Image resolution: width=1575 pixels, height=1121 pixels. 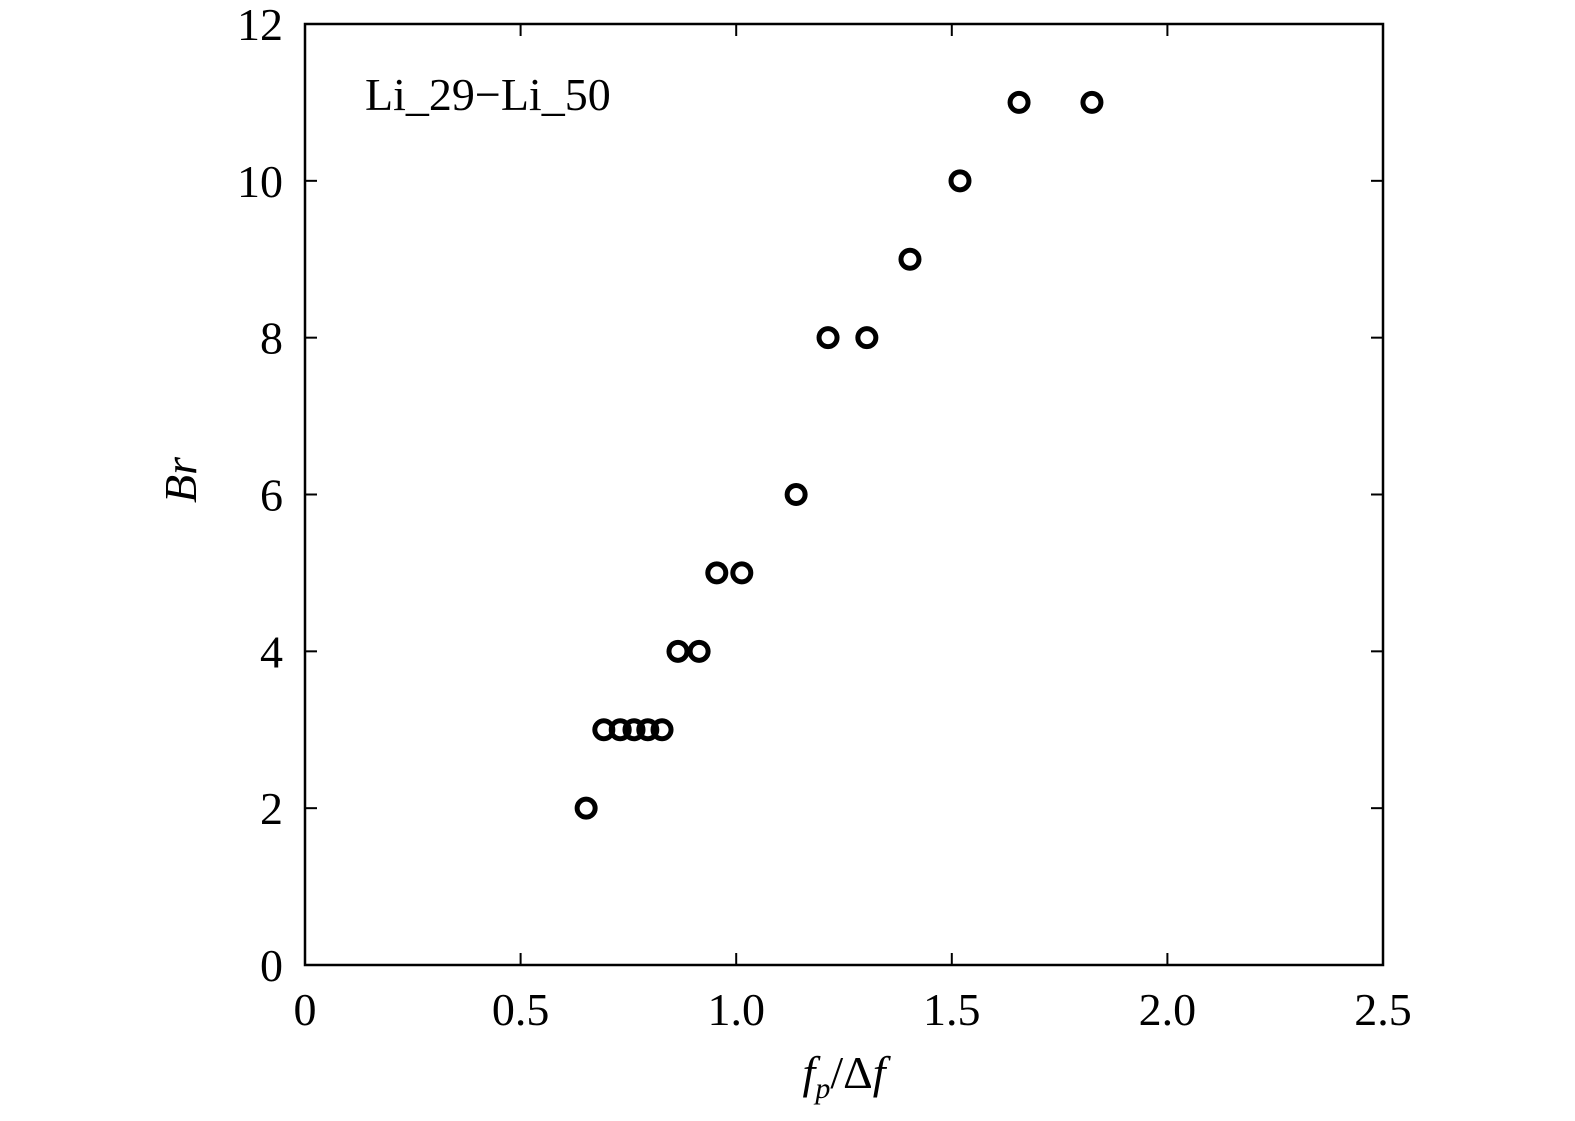 What do you see at coordinates (736, 1009) in the screenshot?
I see `x-tick-label: 1.0` at bounding box center [736, 1009].